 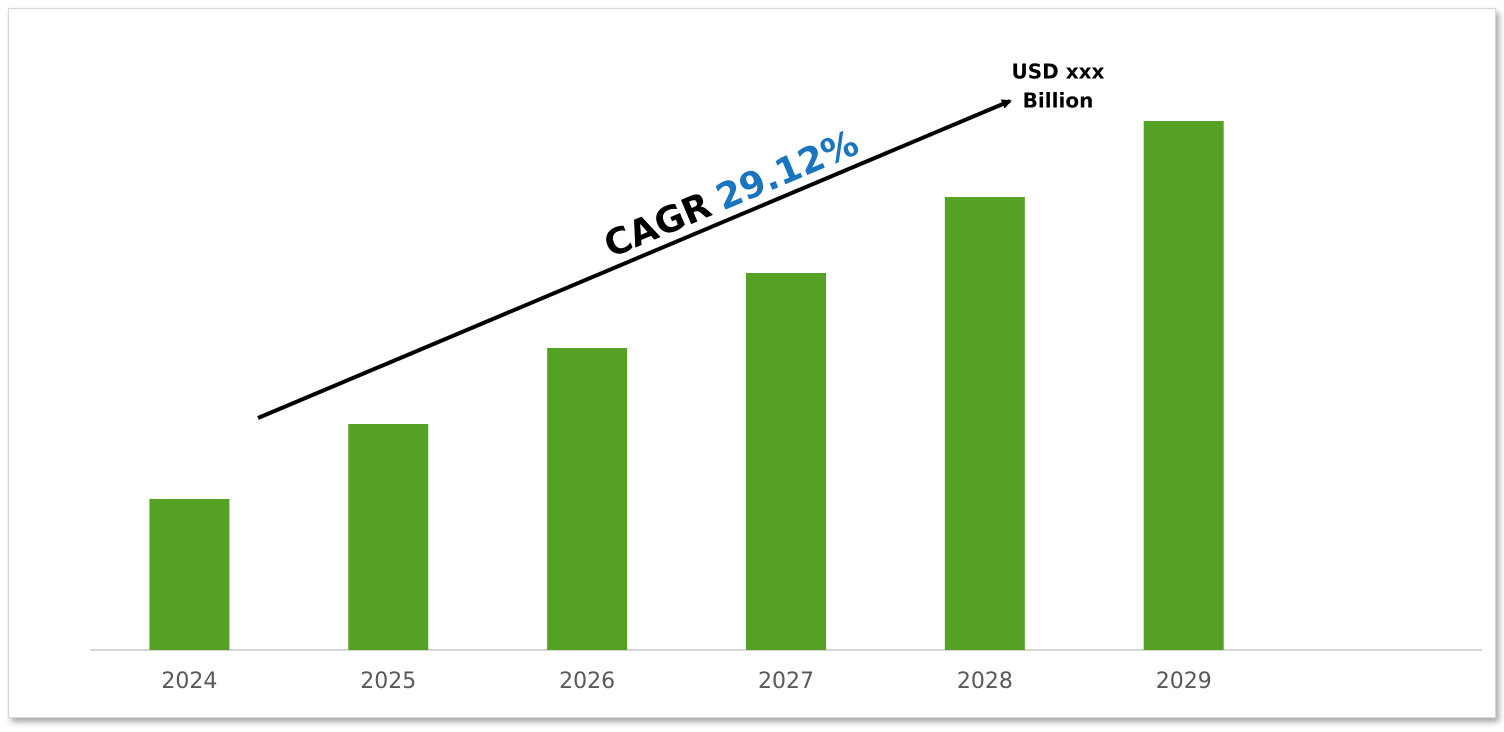 What do you see at coordinates (1184, 681) in the screenshot?
I see `x-tick-label: 2029` at bounding box center [1184, 681].